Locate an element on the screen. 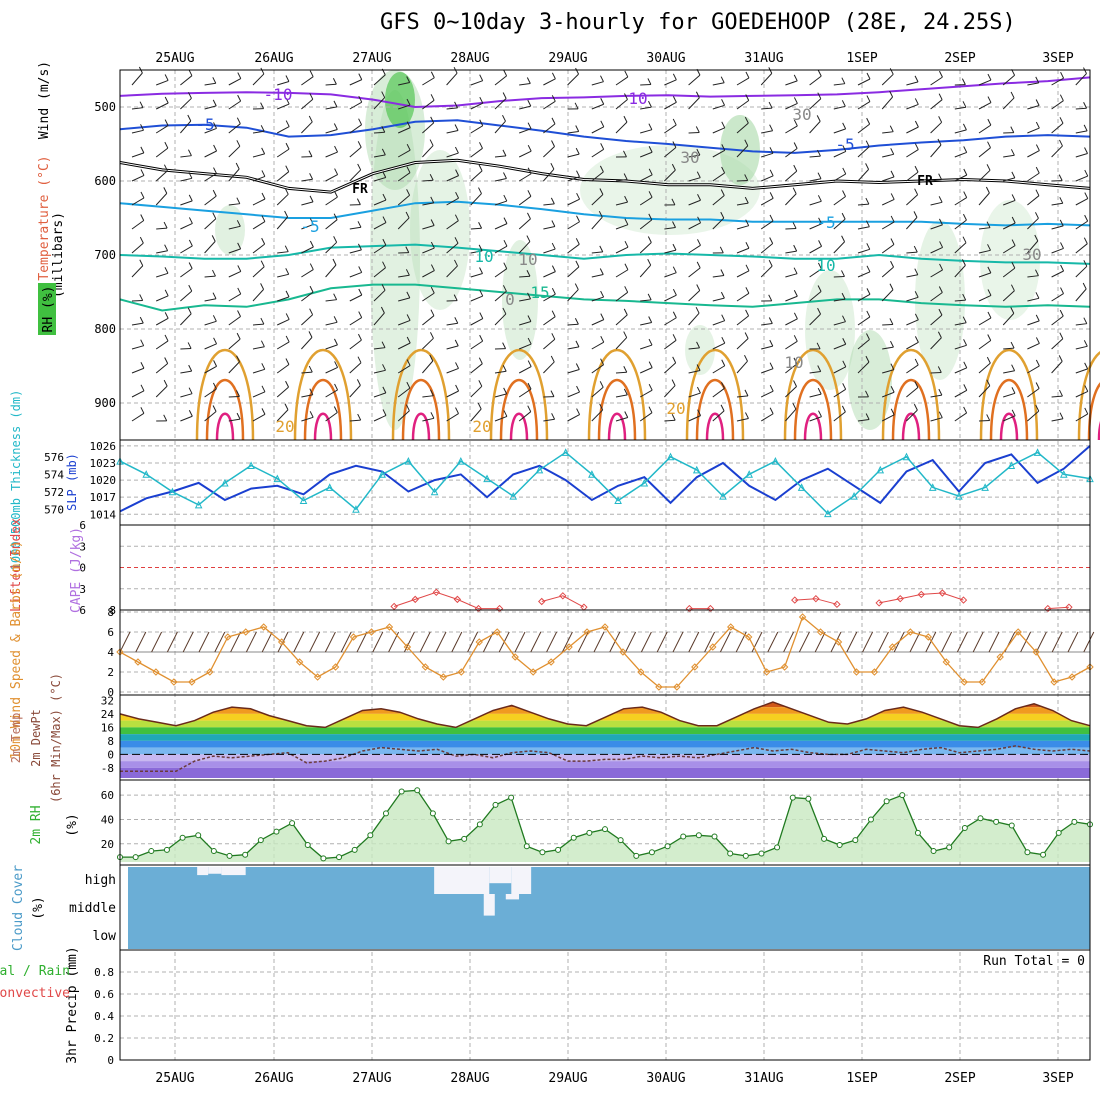 This screenshot has width=1100, height=1100. y-tick-label: low is located at coordinates (105, 936).